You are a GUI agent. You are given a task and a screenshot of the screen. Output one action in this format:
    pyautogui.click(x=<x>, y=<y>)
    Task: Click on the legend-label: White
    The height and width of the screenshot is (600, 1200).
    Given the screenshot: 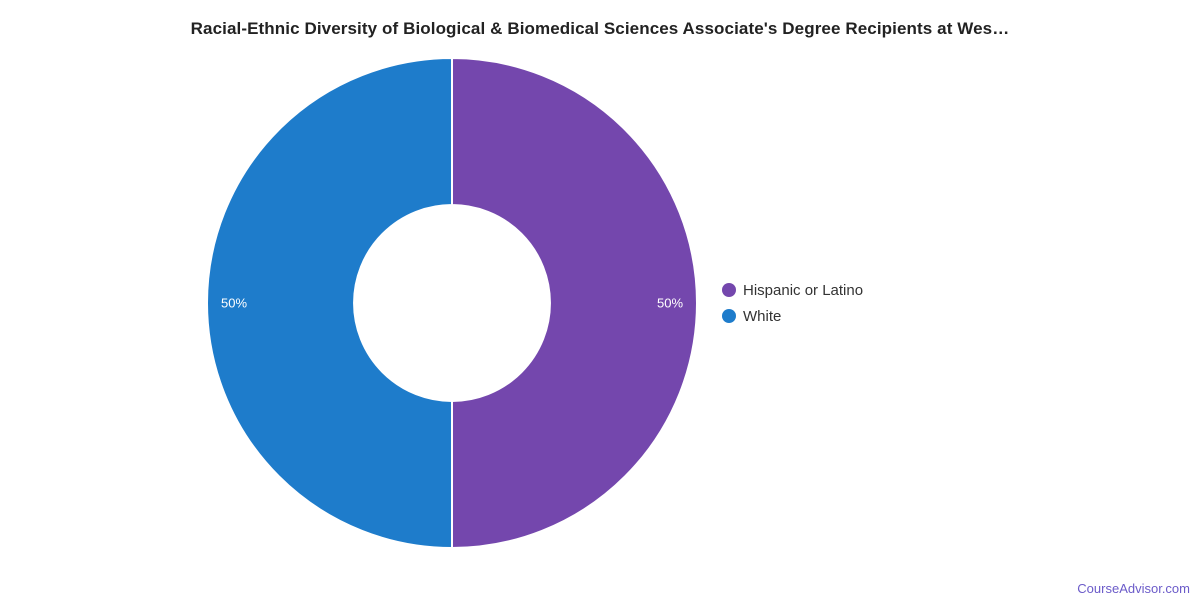 What is the action you would take?
    pyautogui.click(x=762, y=316)
    